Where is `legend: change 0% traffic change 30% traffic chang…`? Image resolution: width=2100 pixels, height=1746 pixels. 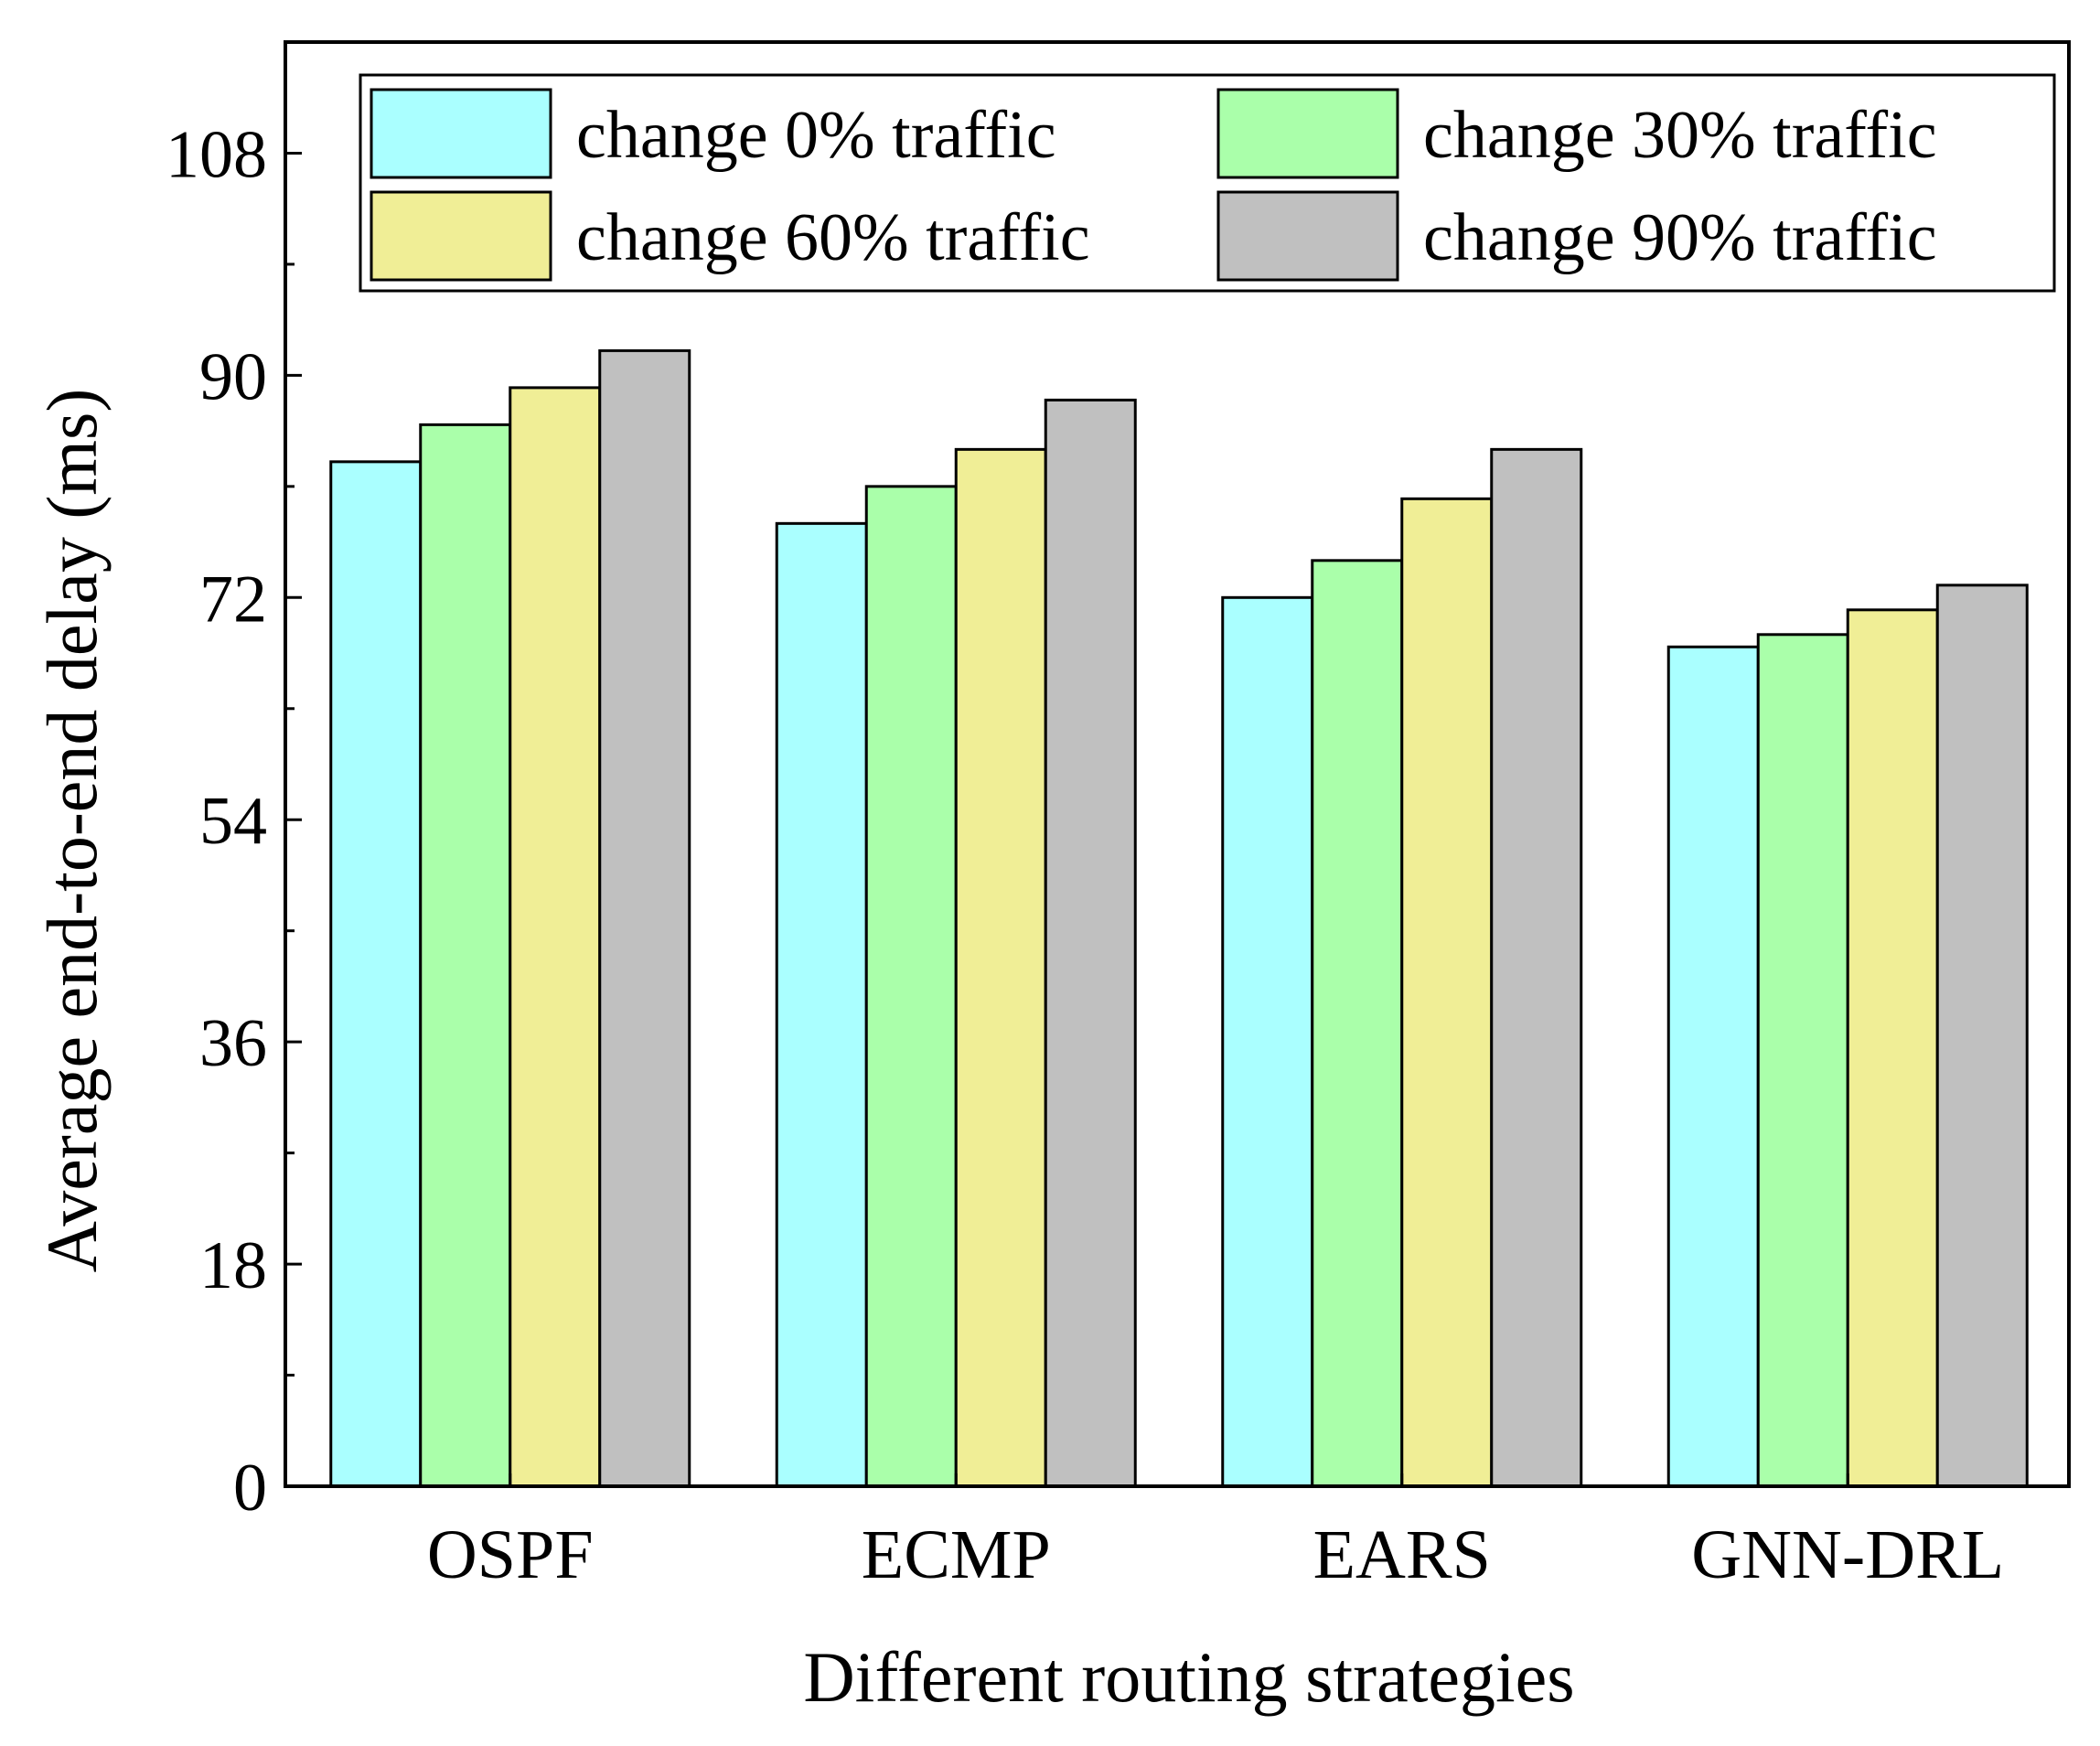 legend: change 0% traffic change 30% traffic chang… is located at coordinates (1207, 183).